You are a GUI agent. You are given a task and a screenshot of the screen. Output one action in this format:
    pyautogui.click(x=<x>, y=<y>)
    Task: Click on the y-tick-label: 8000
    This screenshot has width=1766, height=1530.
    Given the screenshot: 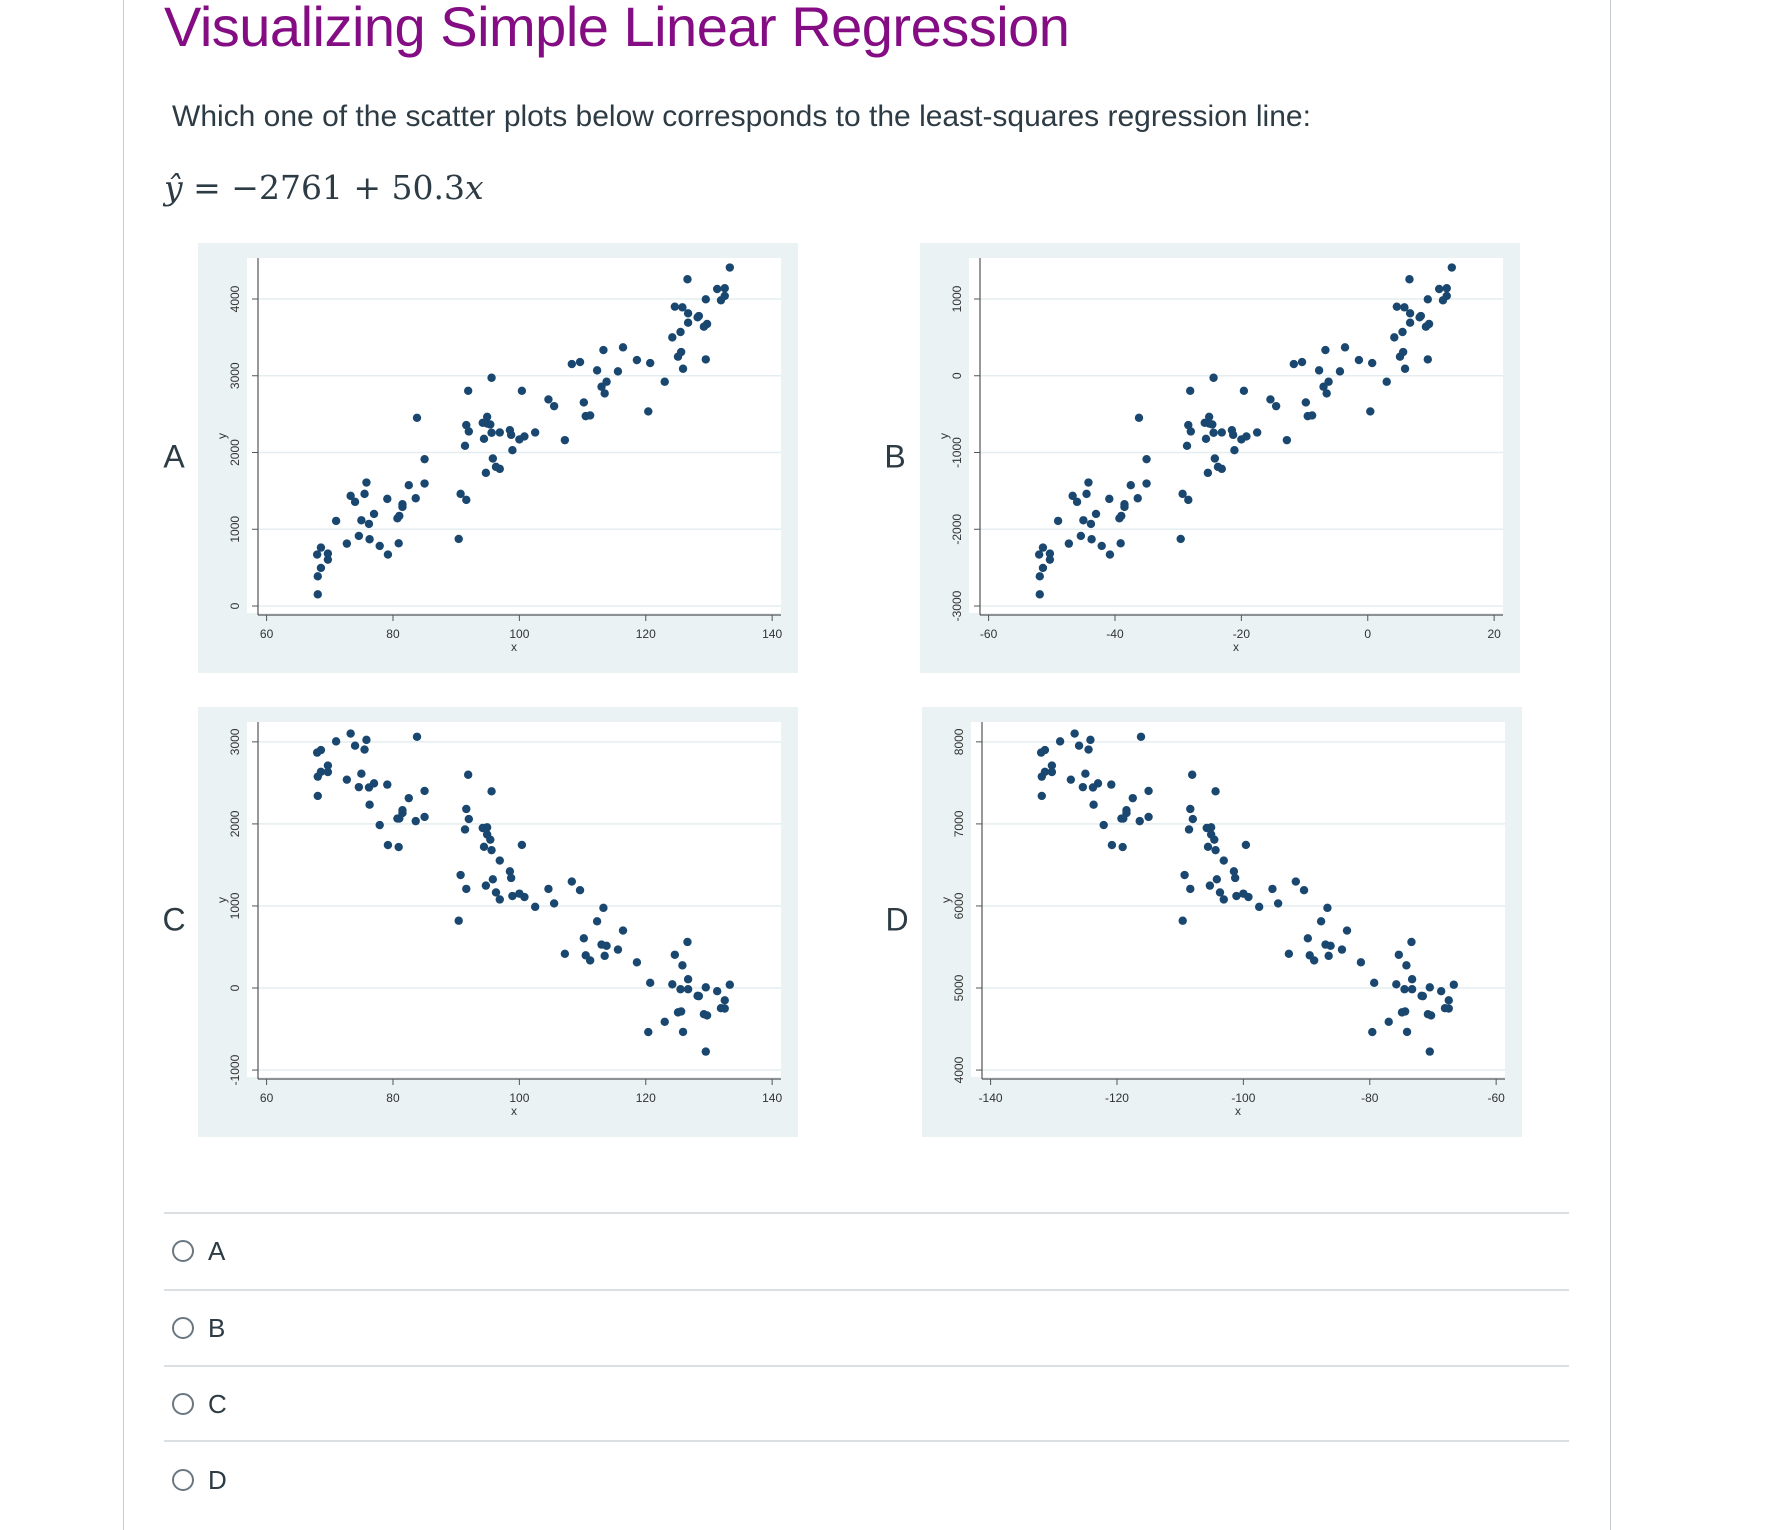 What is the action you would take?
    pyautogui.click(x=959, y=741)
    